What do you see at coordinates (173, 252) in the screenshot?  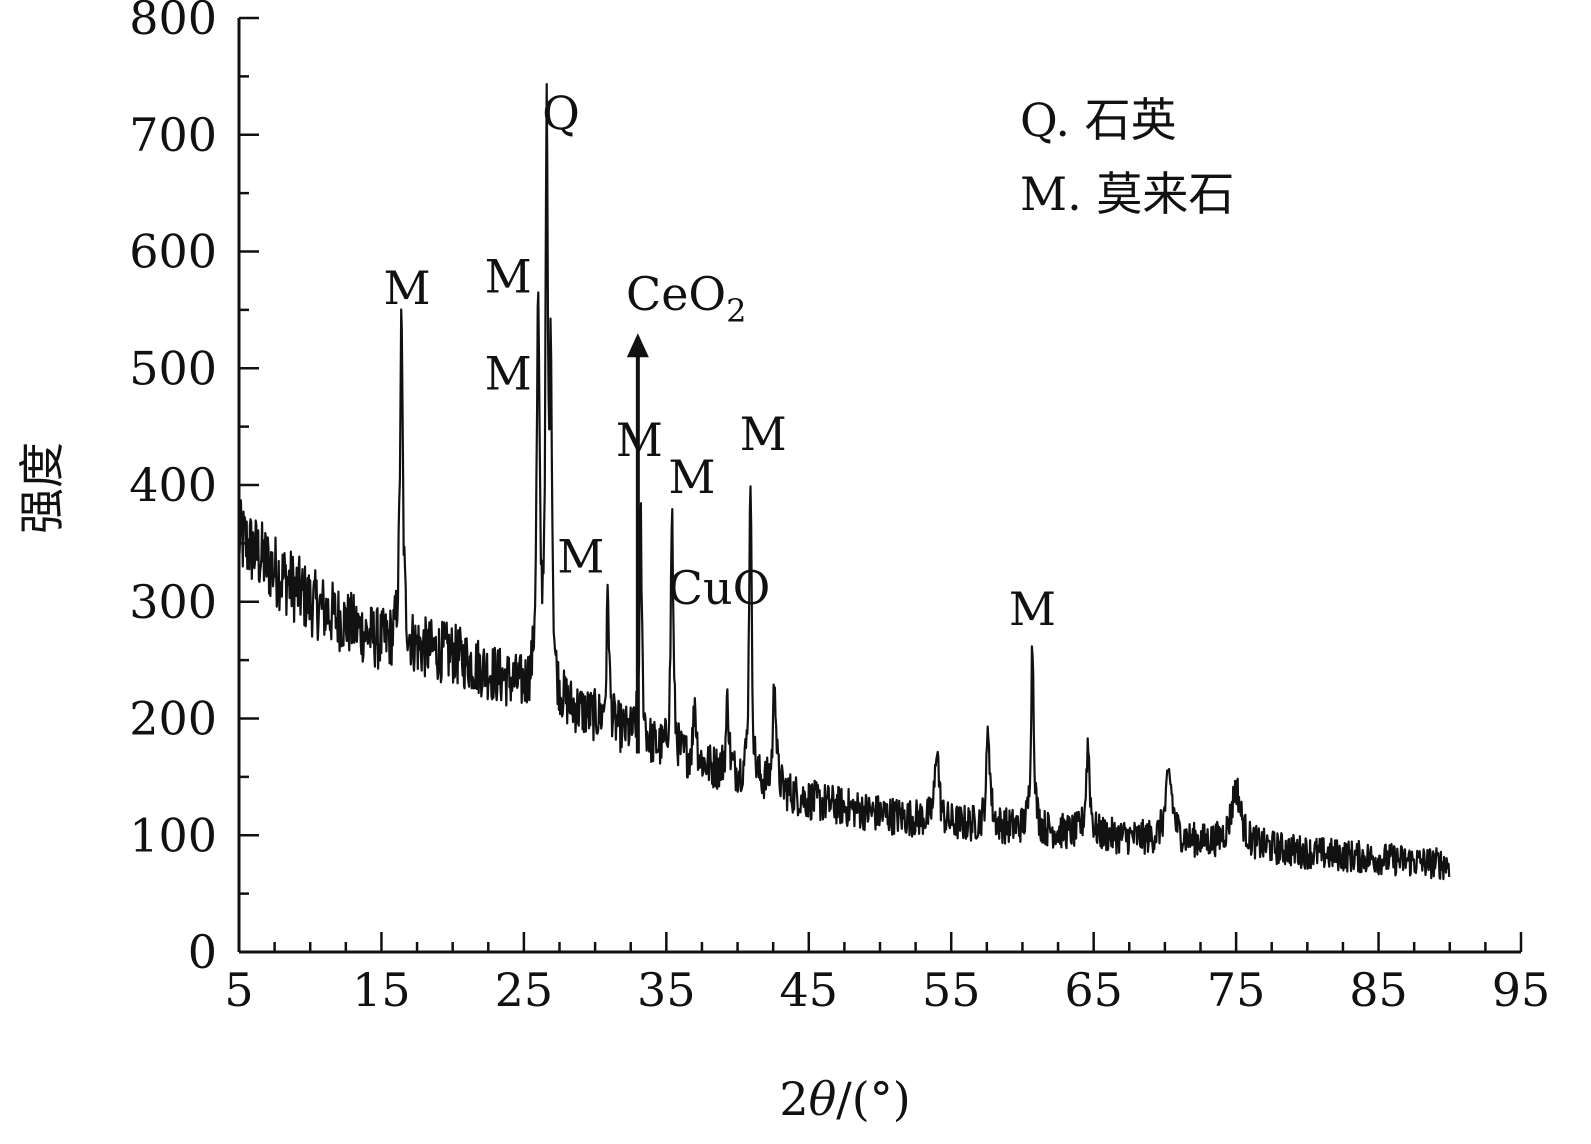 I see `y-tick-label: 600` at bounding box center [173, 252].